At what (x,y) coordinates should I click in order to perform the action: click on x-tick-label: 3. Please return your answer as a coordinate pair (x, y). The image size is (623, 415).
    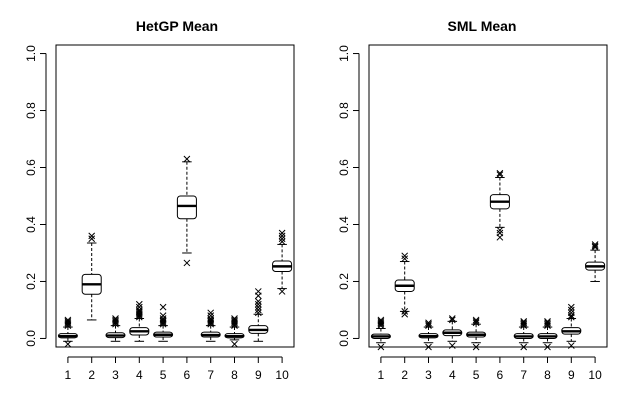
    Looking at the image, I should click on (428, 375).